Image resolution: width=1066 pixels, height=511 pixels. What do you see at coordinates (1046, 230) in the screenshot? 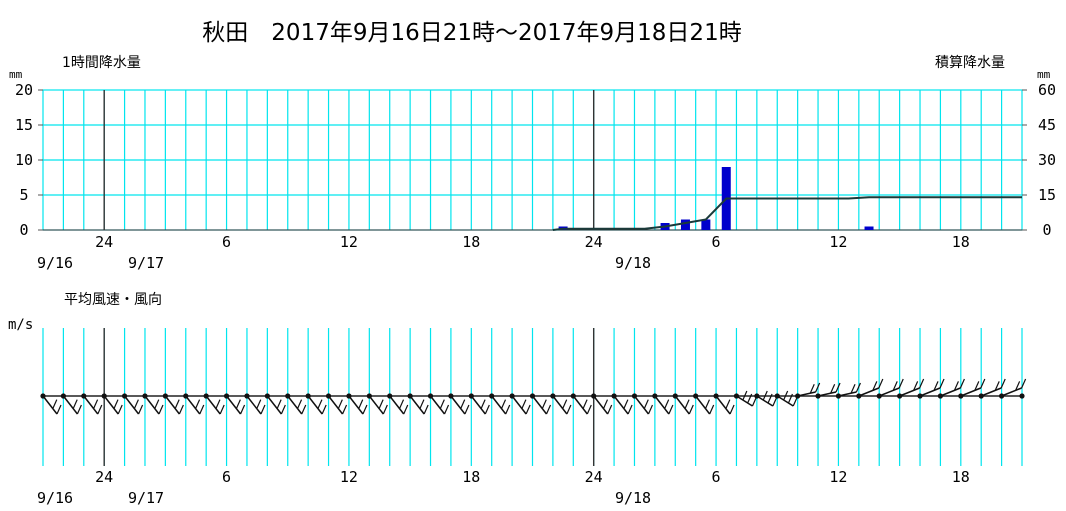
I see `right-tick-label: 0` at bounding box center [1046, 230].